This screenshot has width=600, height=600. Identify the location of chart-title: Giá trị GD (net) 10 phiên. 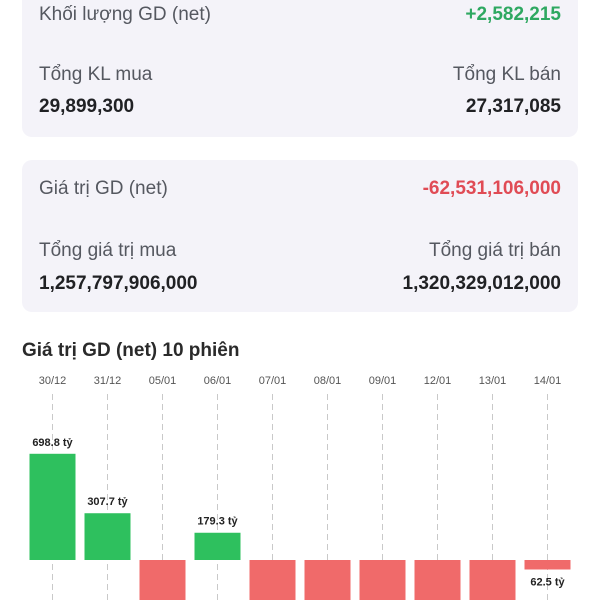
(131, 350).